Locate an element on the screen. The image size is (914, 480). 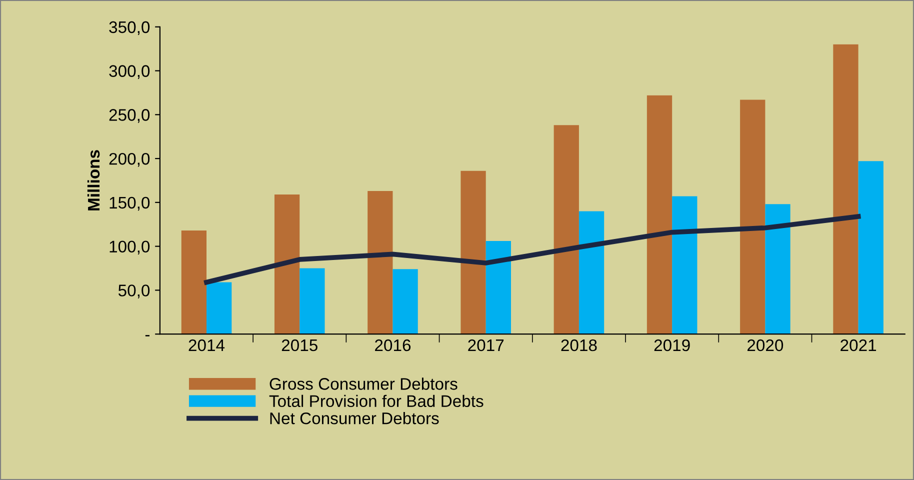
y-axis-title: Millions is located at coordinates (93, 180).